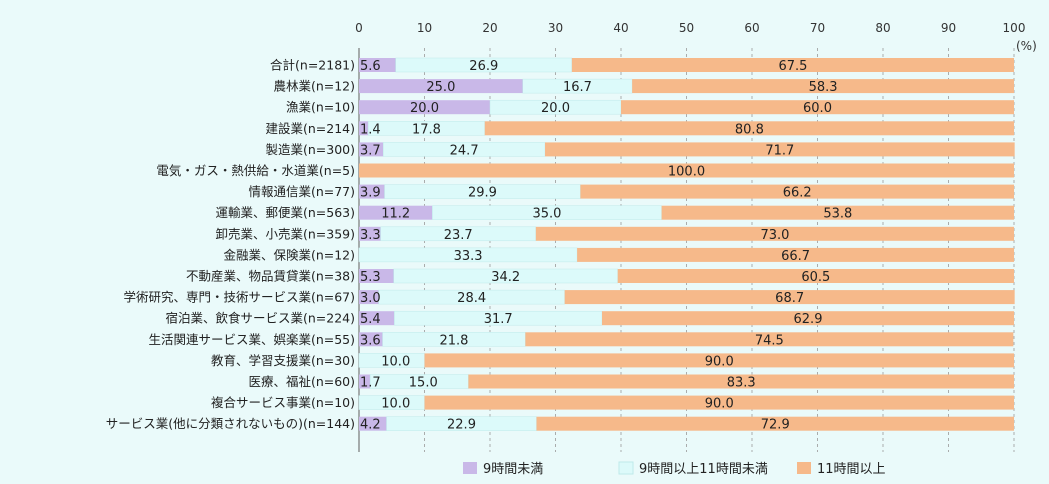  What do you see at coordinates (555, 28) in the screenshot?
I see `x-tick-label: 30` at bounding box center [555, 28].